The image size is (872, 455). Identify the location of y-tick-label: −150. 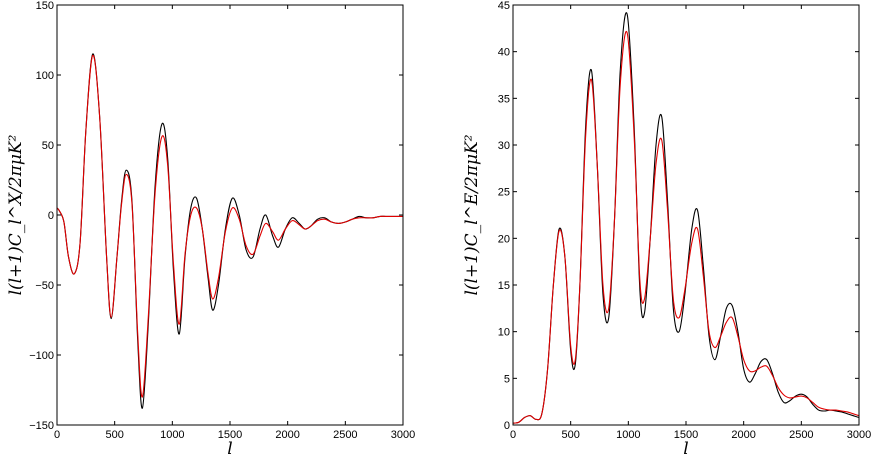
(41, 426).